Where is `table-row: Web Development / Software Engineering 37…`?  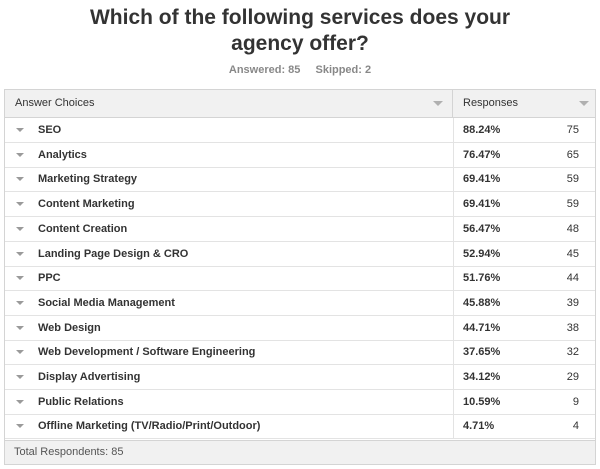 table-row: Web Development / Software Engineering 37… is located at coordinates (300, 353).